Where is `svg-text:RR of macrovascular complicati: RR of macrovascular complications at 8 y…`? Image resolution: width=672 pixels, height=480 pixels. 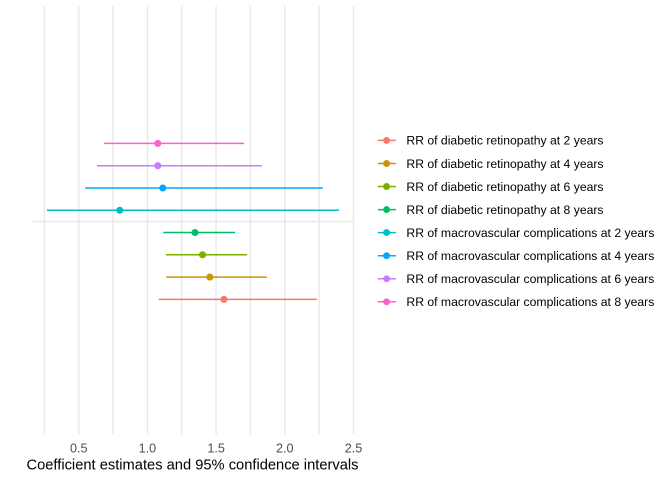 svg-text:RR of macrovascular complicati: RR of macrovascular complications at 8 y… is located at coordinates (530, 302).